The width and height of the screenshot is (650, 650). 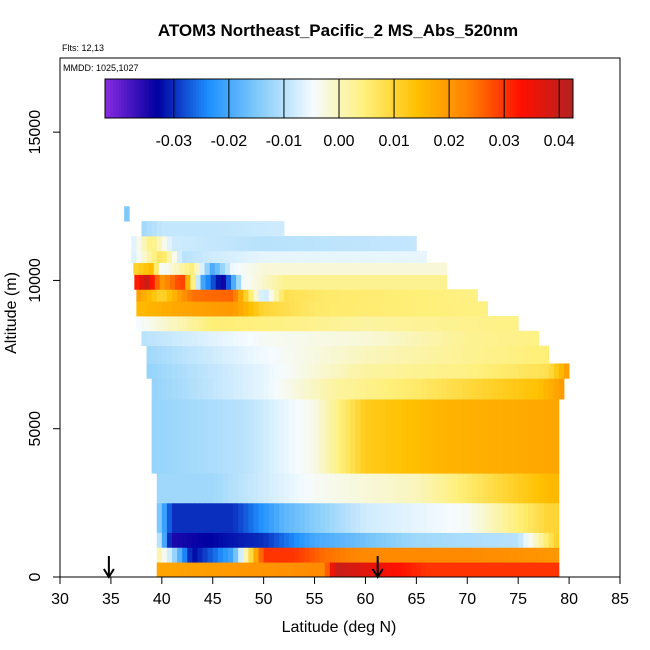 I want to click on y-axis: 0 5000 10000 15000, so click(x=44, y=345).